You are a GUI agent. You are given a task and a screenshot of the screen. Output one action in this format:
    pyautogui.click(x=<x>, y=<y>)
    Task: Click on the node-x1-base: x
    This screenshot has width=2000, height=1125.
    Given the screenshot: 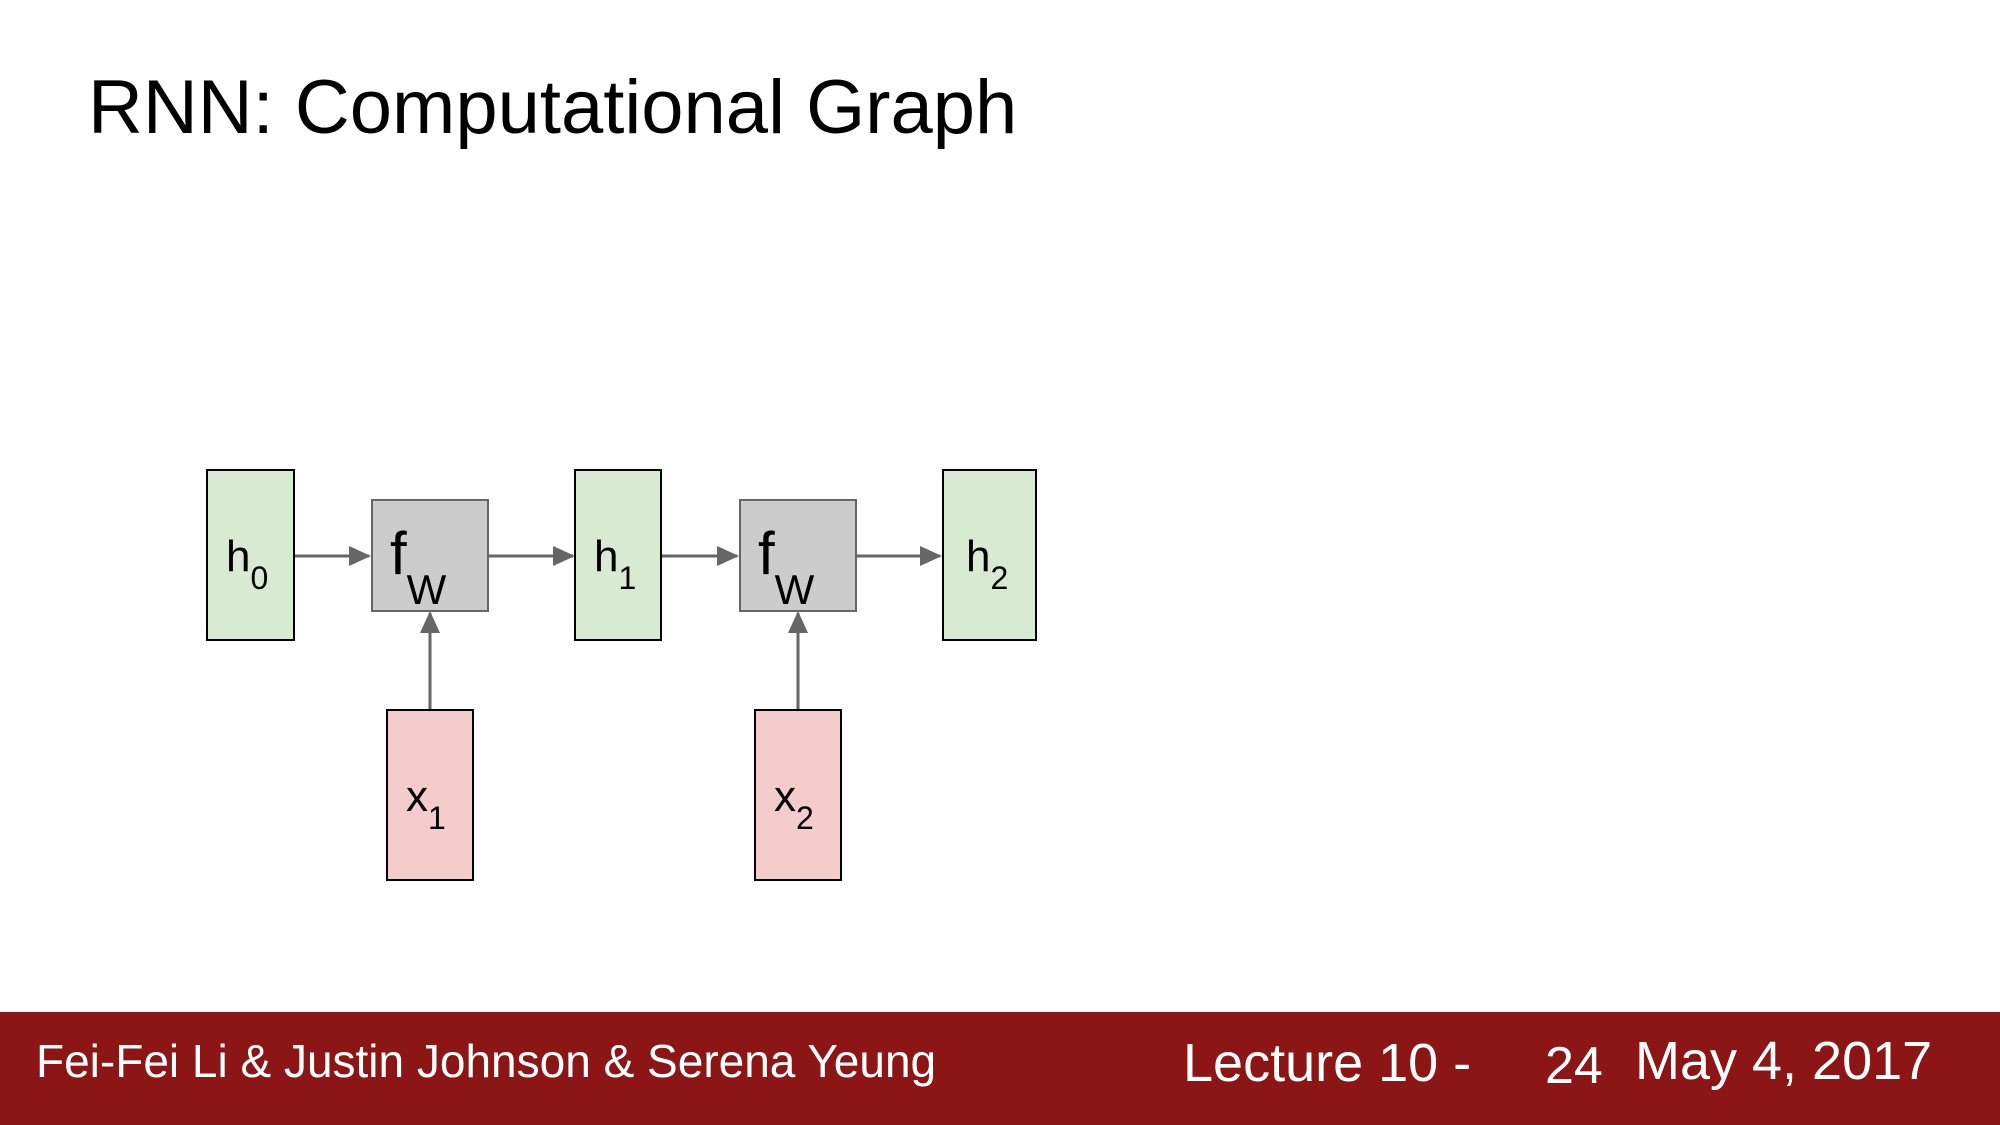 What is the action you would take?
    pyautogui.click(x=417, y=796)
    